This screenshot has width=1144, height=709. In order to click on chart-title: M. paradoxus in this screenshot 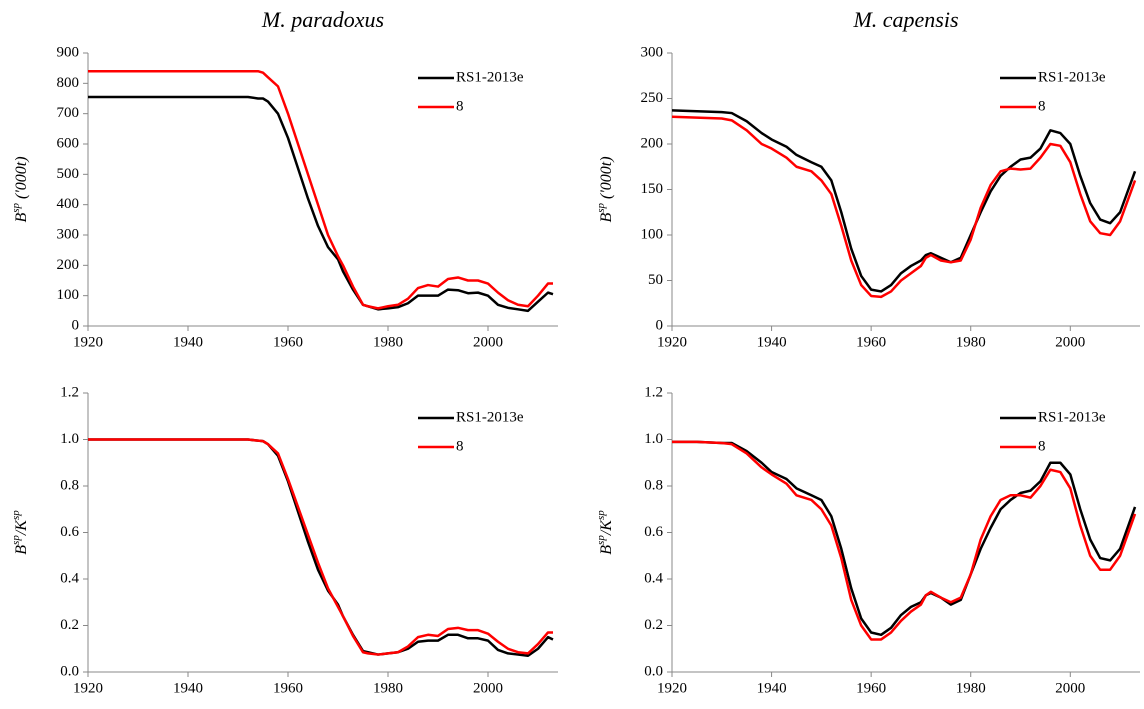, I will do `click(322, 19)`.